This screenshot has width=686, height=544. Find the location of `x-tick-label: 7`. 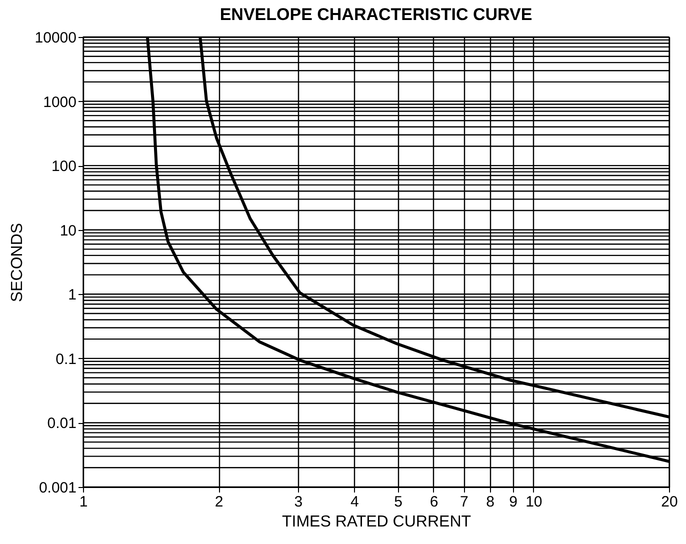

x-tick-label: 7 is located at coordinates (464, 502).